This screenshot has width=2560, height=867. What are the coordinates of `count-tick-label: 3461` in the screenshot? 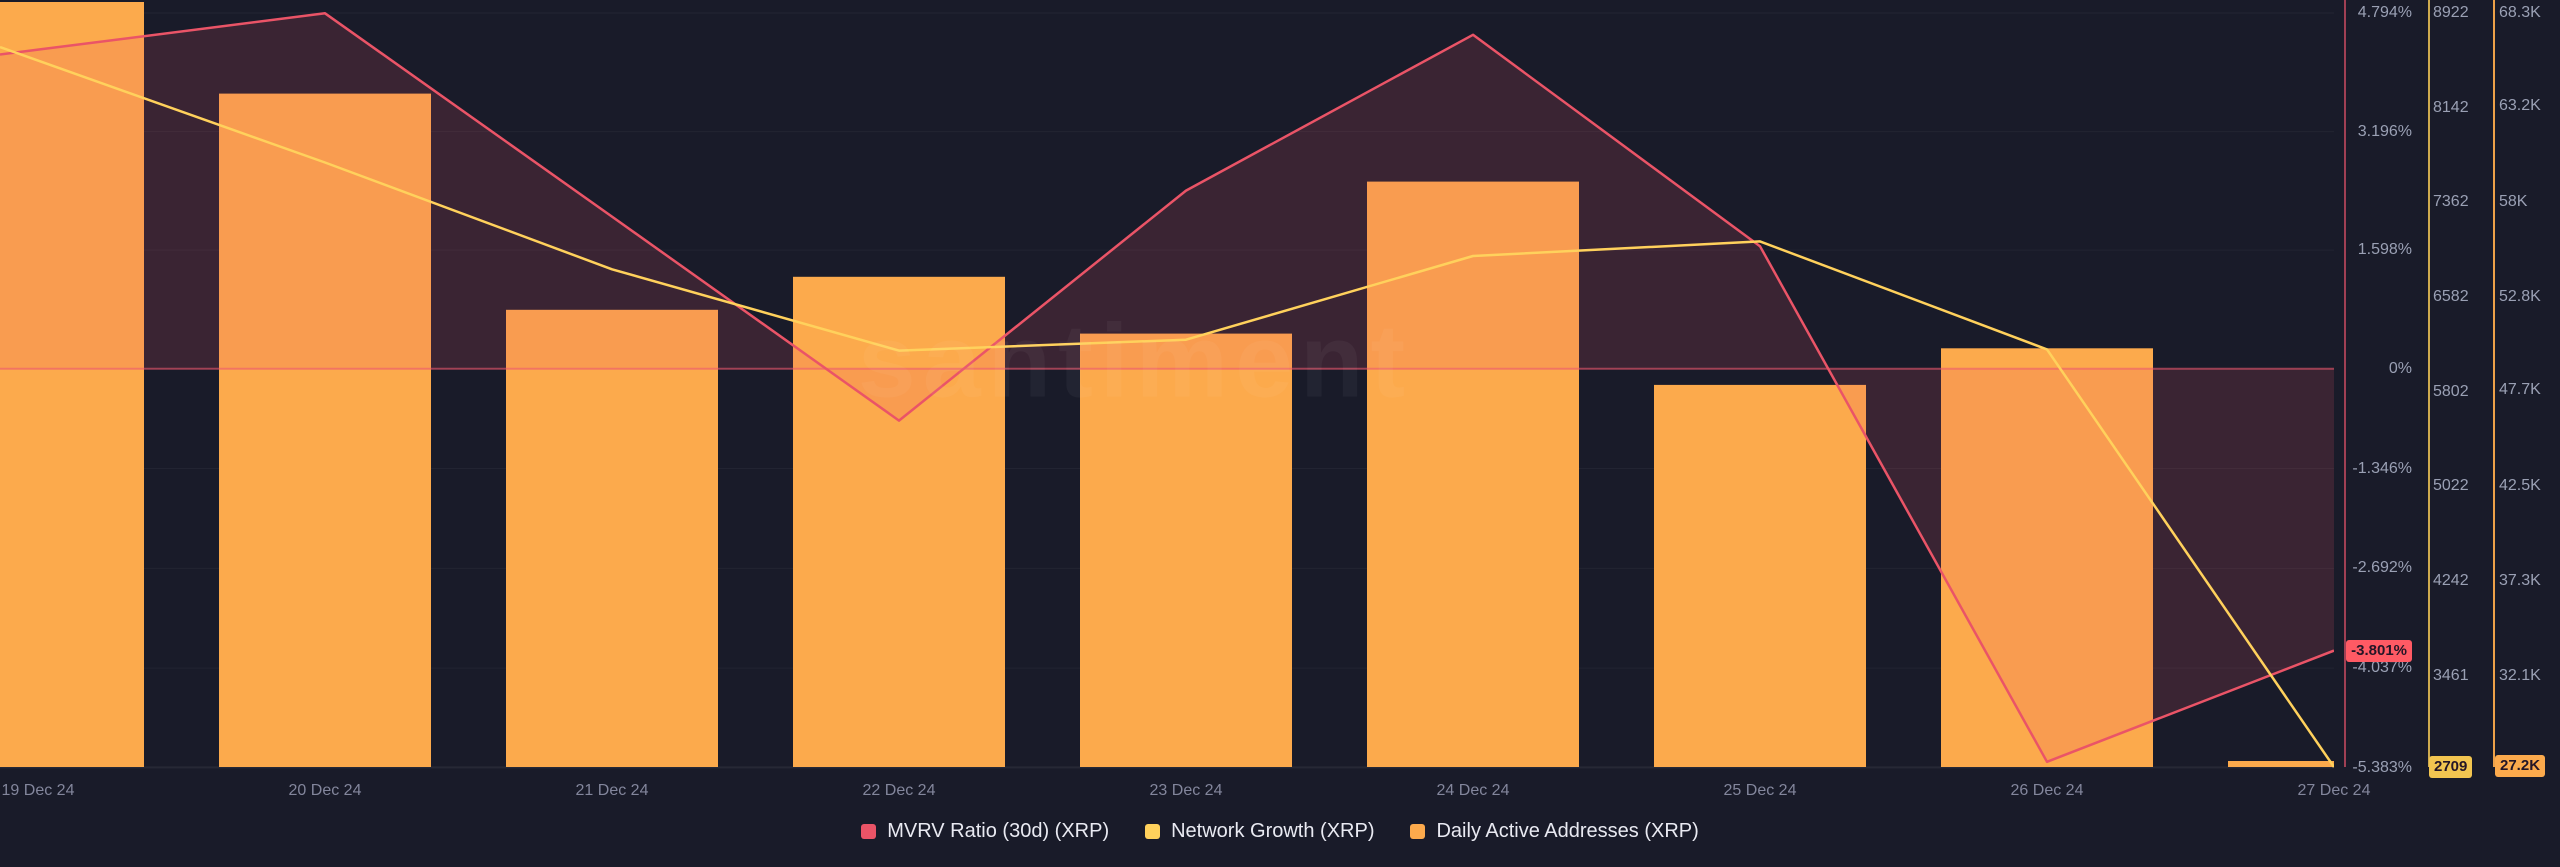 It's located at (2451, 675).